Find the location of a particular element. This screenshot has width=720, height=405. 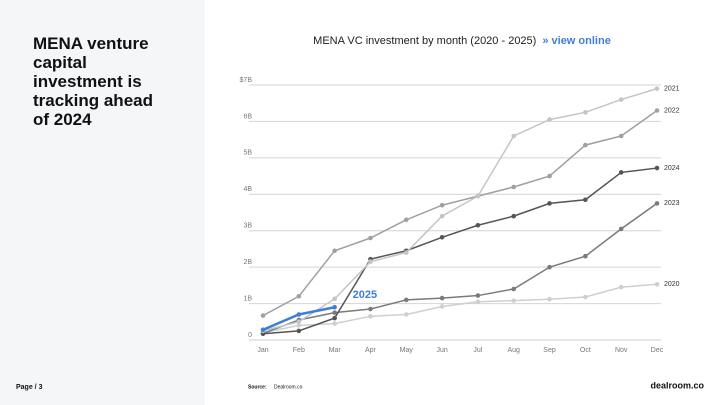

source-label: Source: is located at coordinates (257, 387).